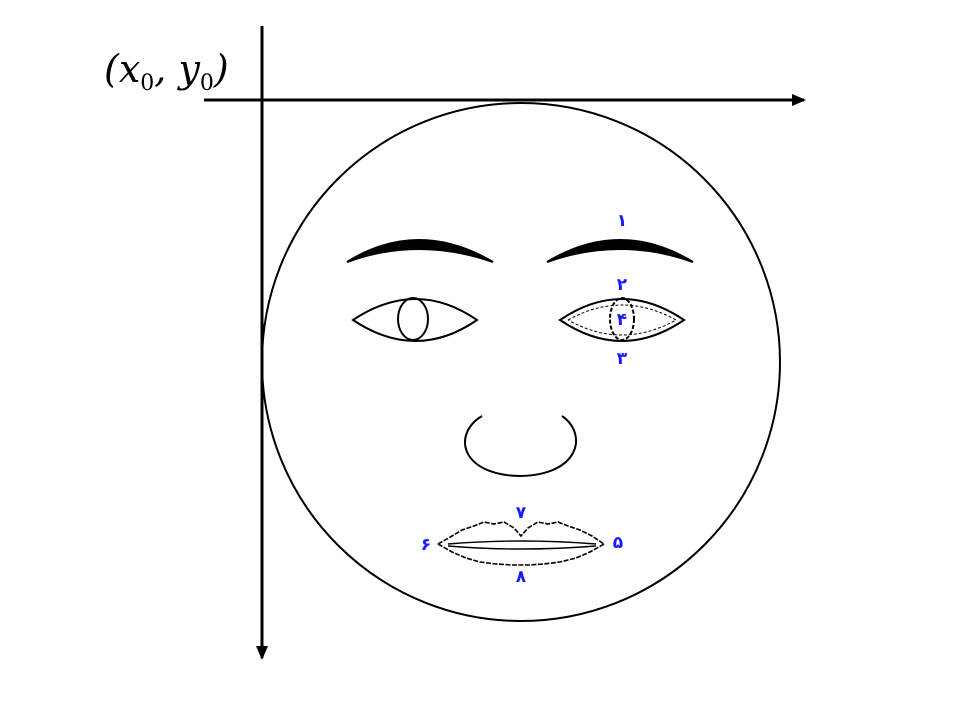  Describe the element at coordinates (622, 221) in the screenshot. I see `point-label-1: ۱` at that location.